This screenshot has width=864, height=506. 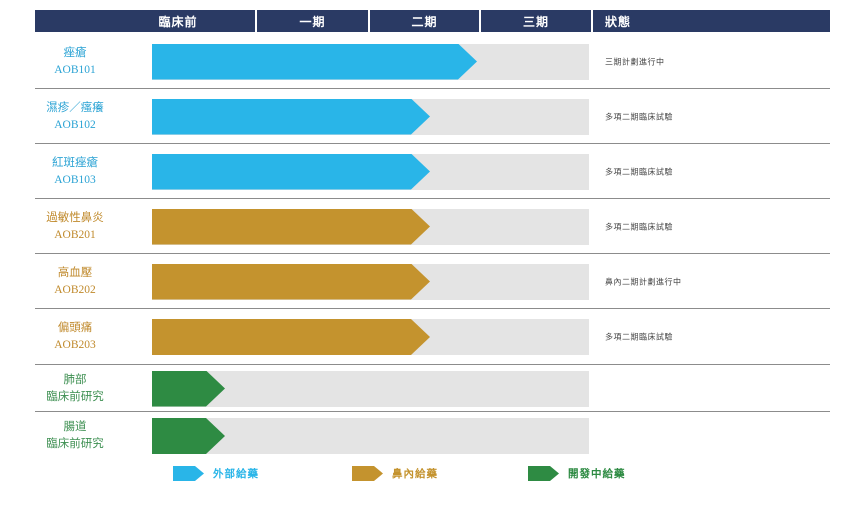 I want to click on program-code: AOB102, so click(x=75, y=124).